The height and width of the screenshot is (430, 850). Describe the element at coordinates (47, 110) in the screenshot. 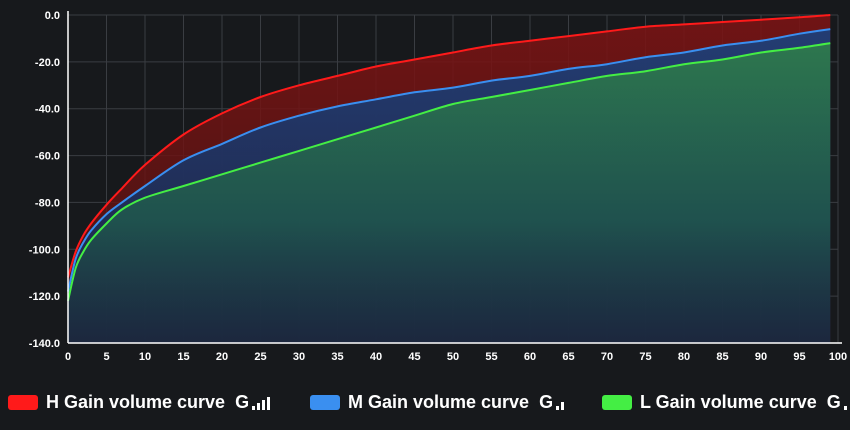

I see `y-tick-label: -40.0` at that location.